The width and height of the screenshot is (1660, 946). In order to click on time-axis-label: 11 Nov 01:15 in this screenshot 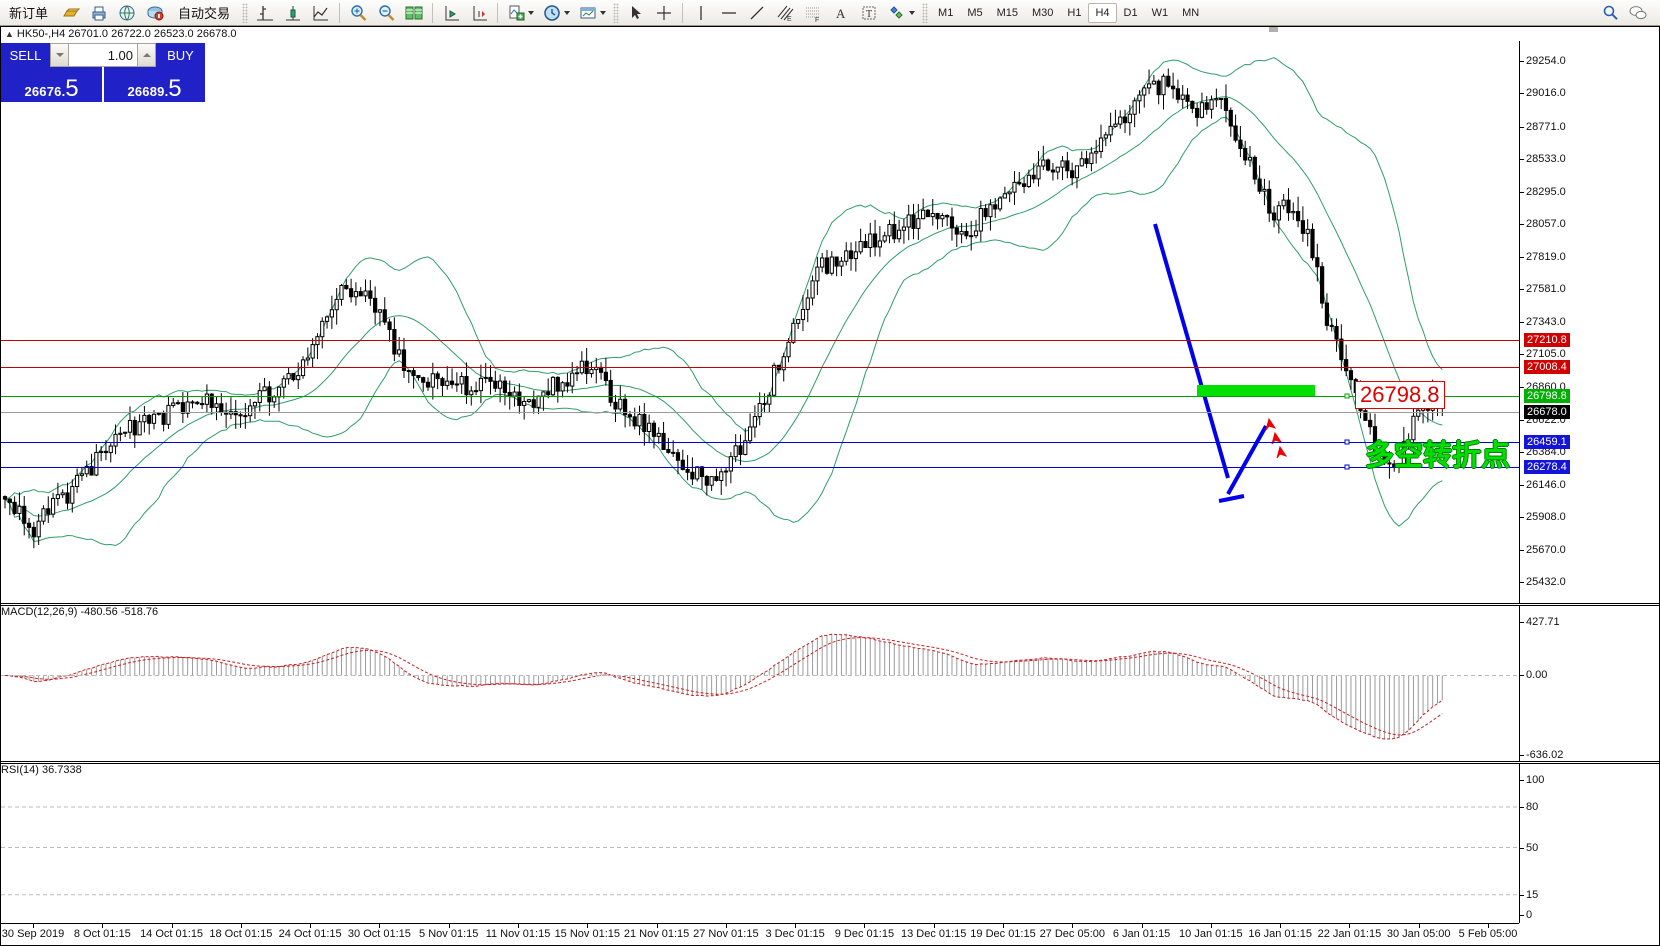, I will do `click(518, 934)`.